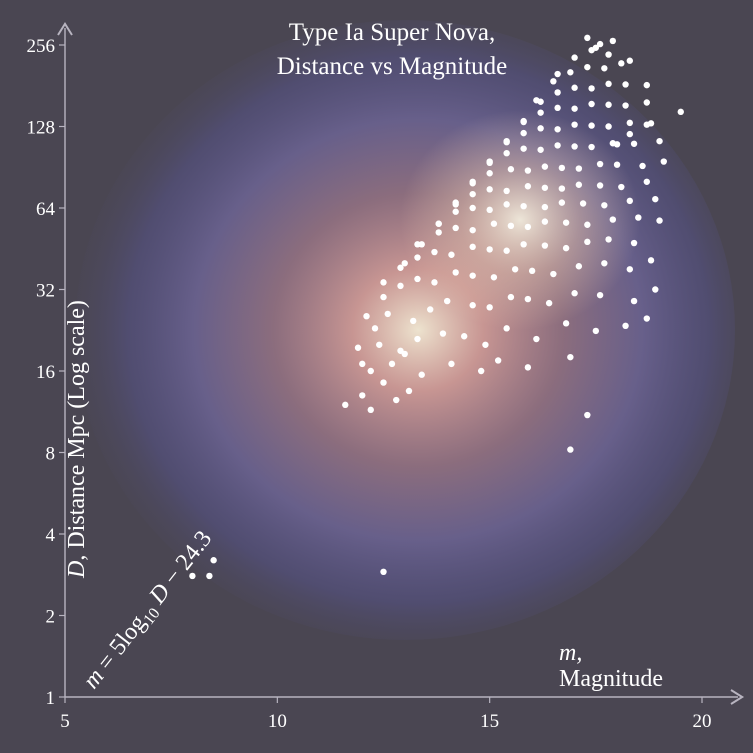  Describe the element at coordinates (520, 220) in the screenshot. I see `nebula-core` at that location.